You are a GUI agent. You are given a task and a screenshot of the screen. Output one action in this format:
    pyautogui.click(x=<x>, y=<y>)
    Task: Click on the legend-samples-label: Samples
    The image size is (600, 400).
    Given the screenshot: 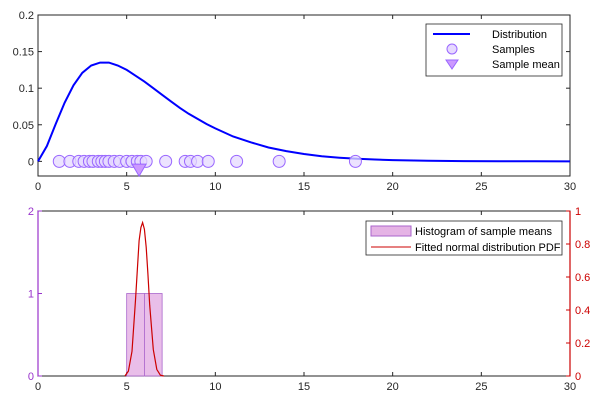 What is the action you would take?
    pyautogui.click(x=513, y=50)
    